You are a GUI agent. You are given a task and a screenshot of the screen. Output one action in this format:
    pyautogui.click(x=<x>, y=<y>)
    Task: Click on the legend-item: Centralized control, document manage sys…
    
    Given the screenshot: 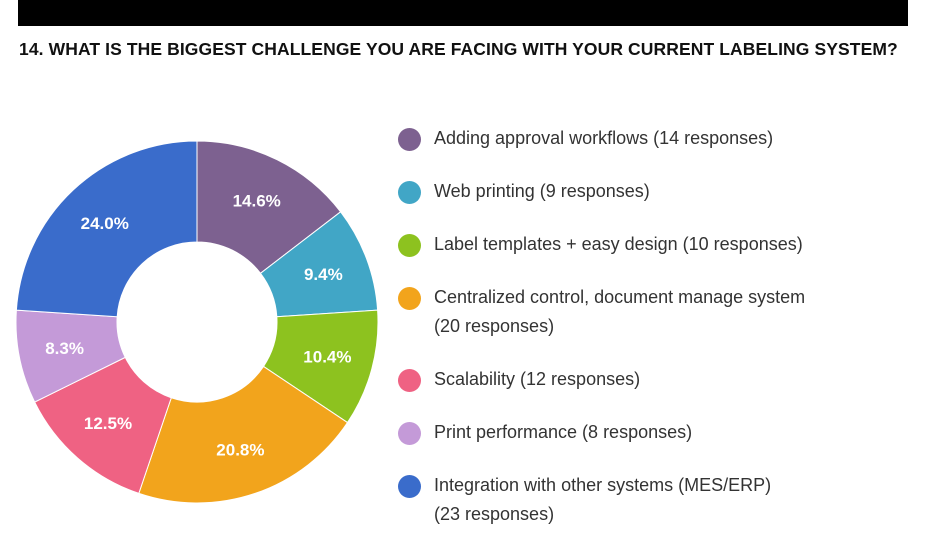 What is the action you would take?
    pyautogui.click(x=648, y=312)
    